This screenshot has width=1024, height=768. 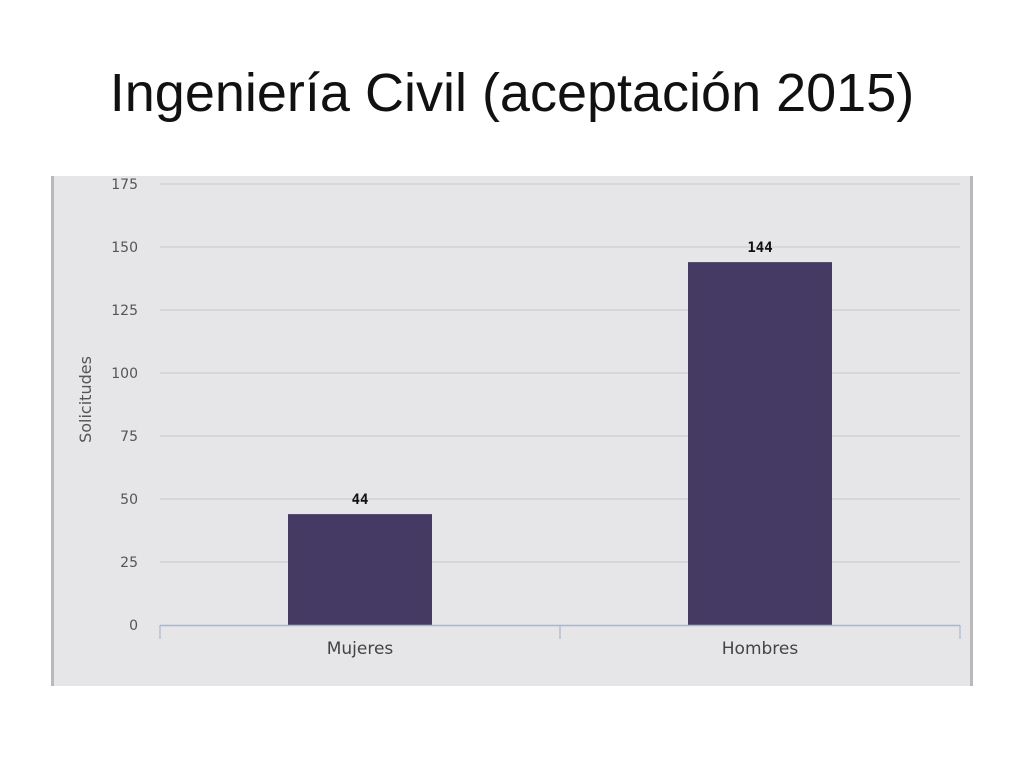 What do you see at coordinates (124, 311) in the screenshot?
I see `y-tick-label: 125` at bounding box center [124, 311].